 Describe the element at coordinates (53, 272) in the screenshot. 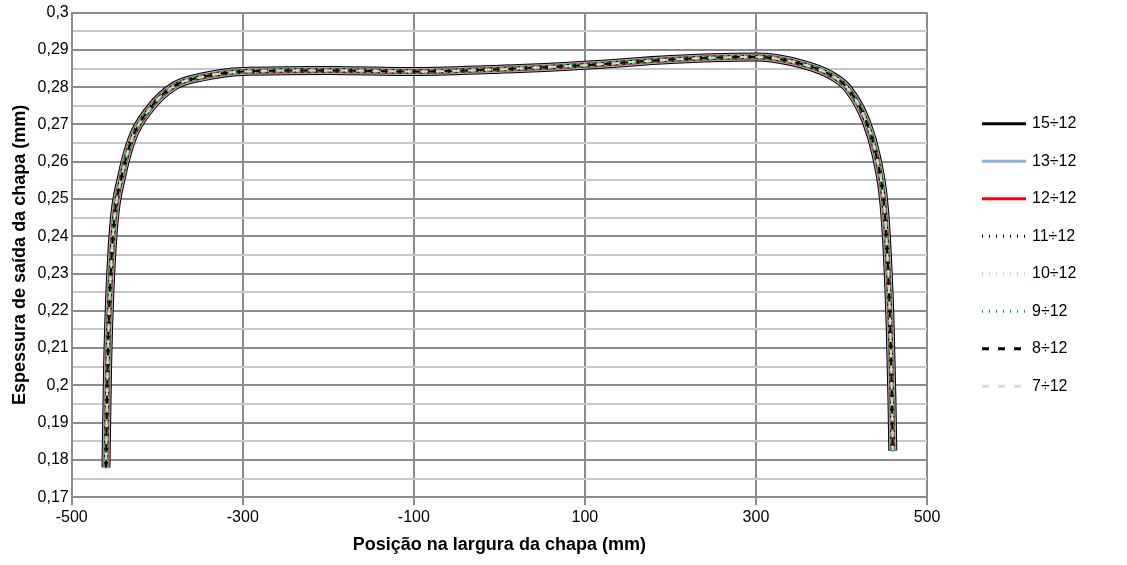

I see `y-tick-label: 0,23` at that location.